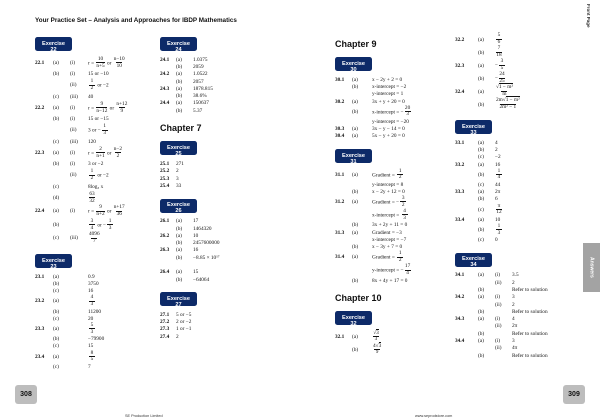  What do you see at coordinates (178, 149) in the screenshot?
I see `exercise-badge: Exercise 25` at bounding box center [178, 149].